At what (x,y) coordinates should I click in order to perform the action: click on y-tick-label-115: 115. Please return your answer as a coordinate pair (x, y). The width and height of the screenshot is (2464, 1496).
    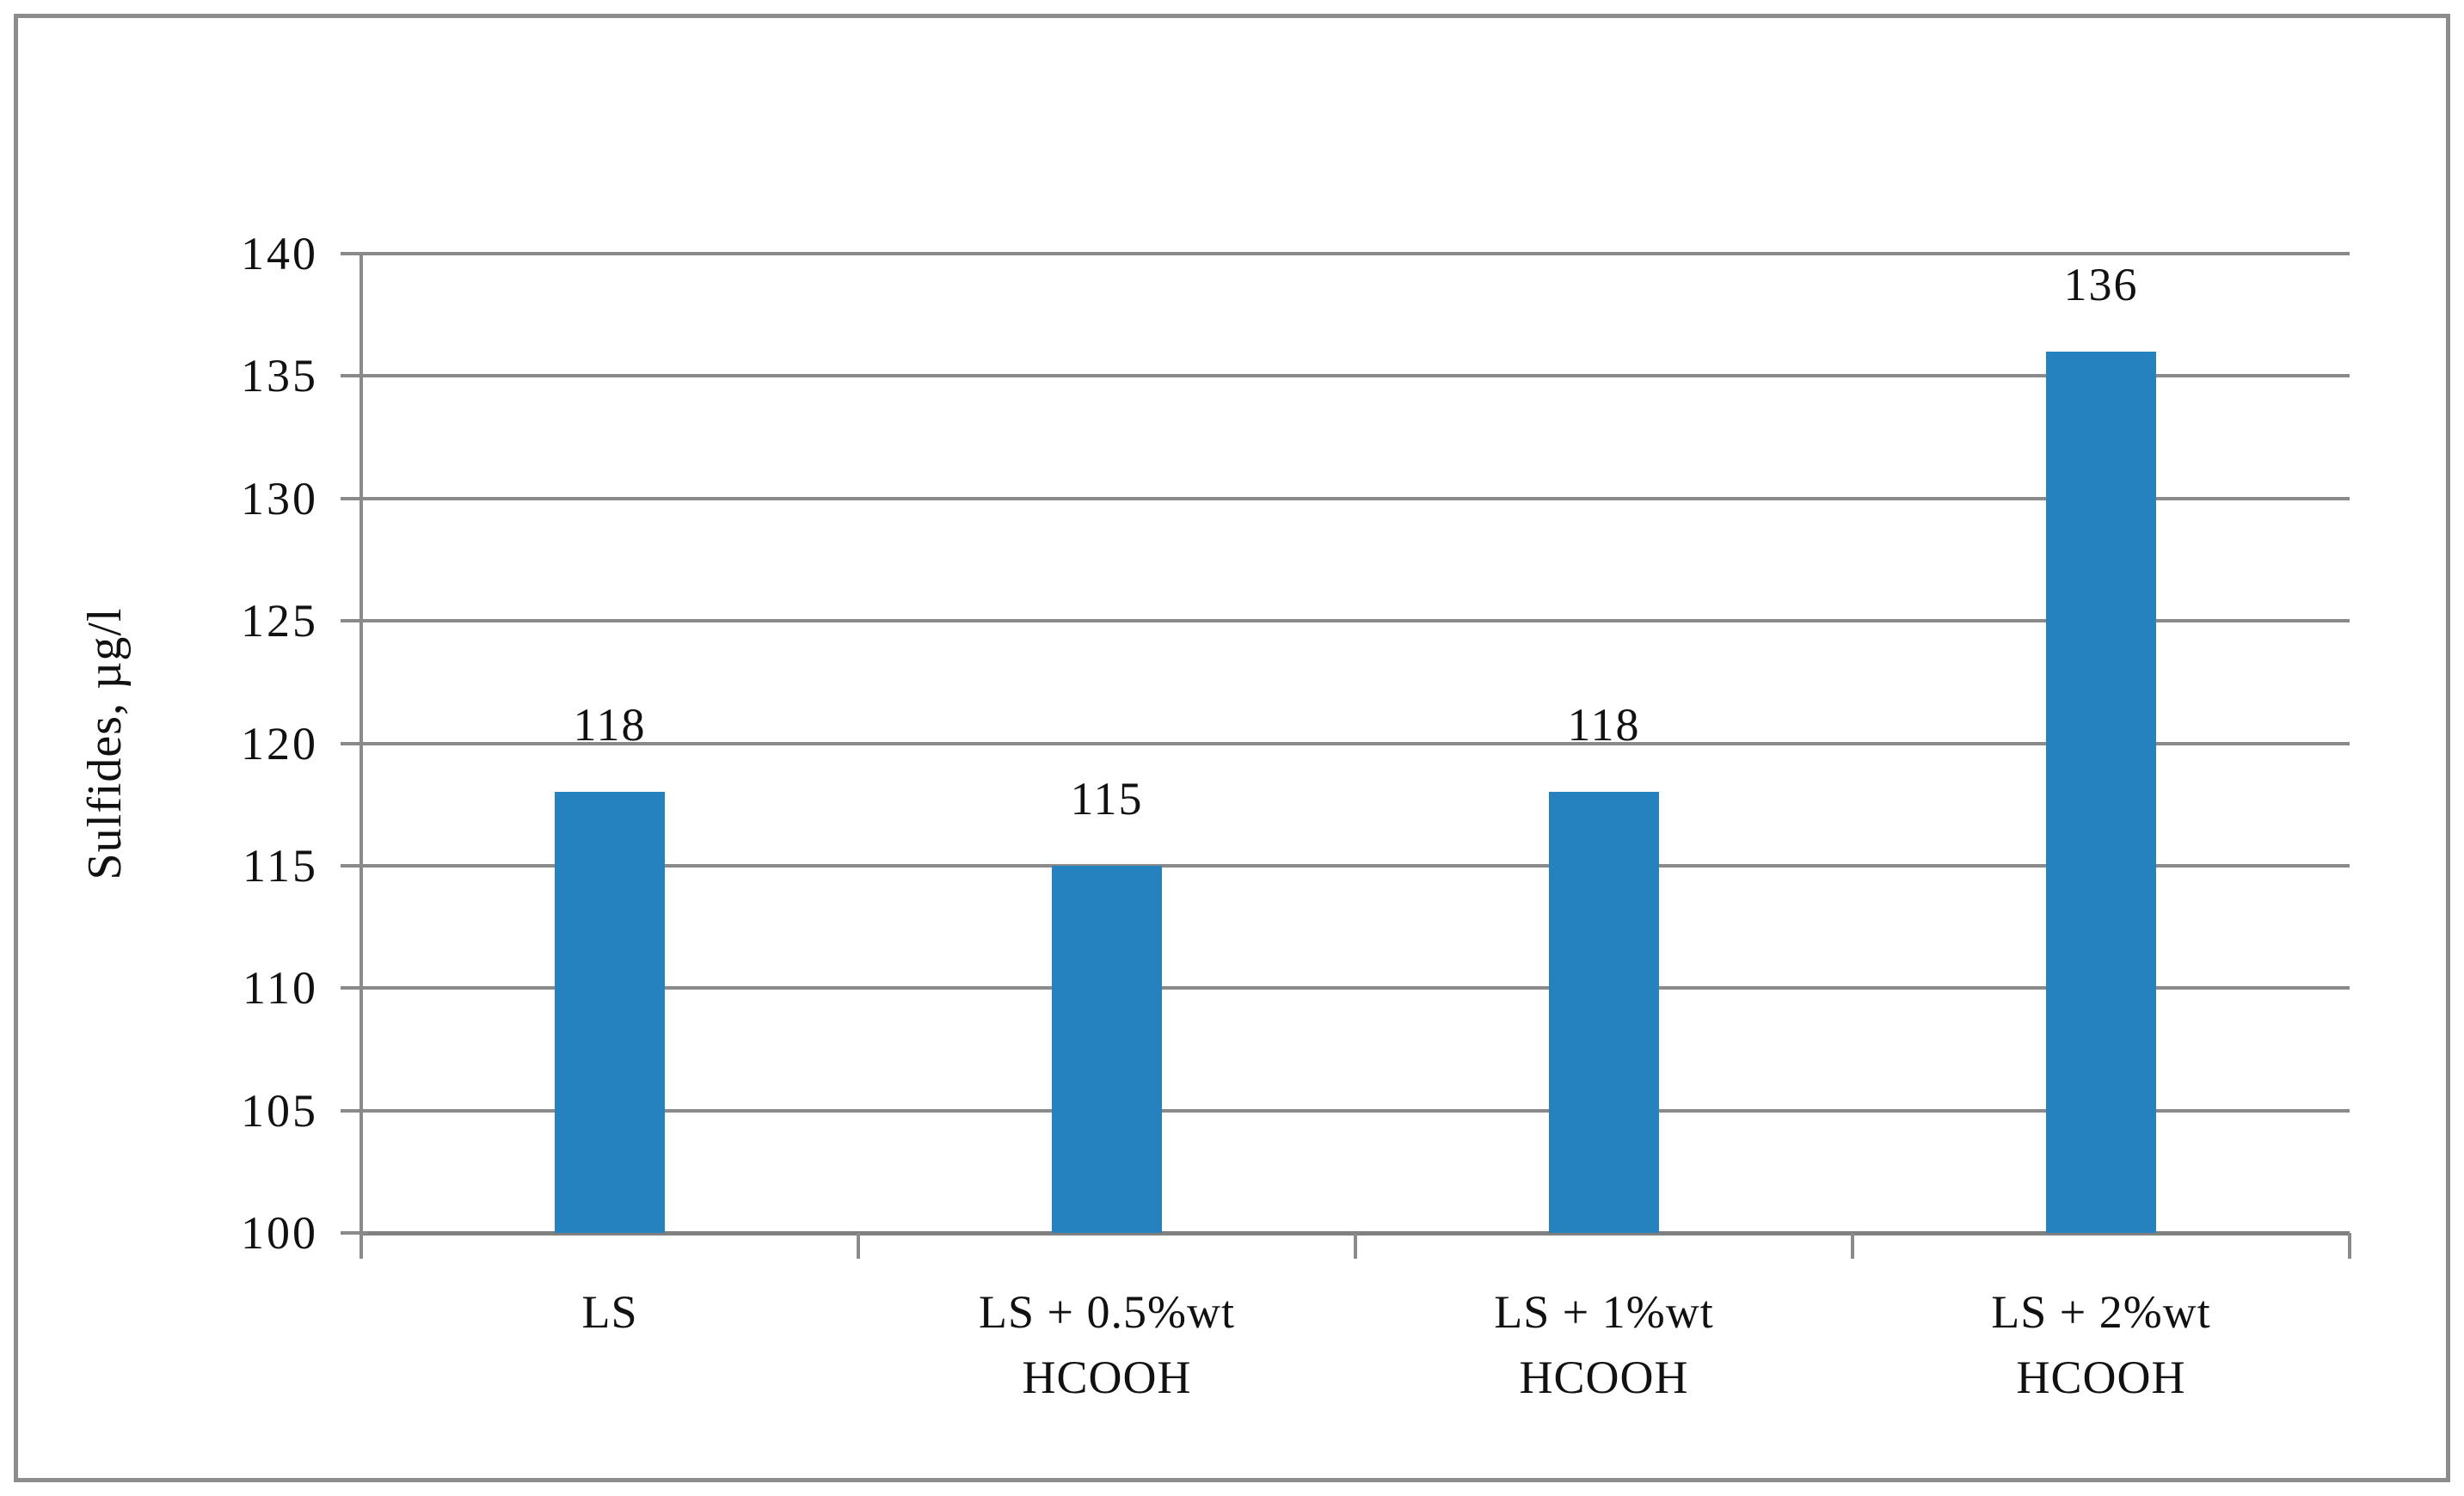
    Looking at the image, I should click on (281, 865).